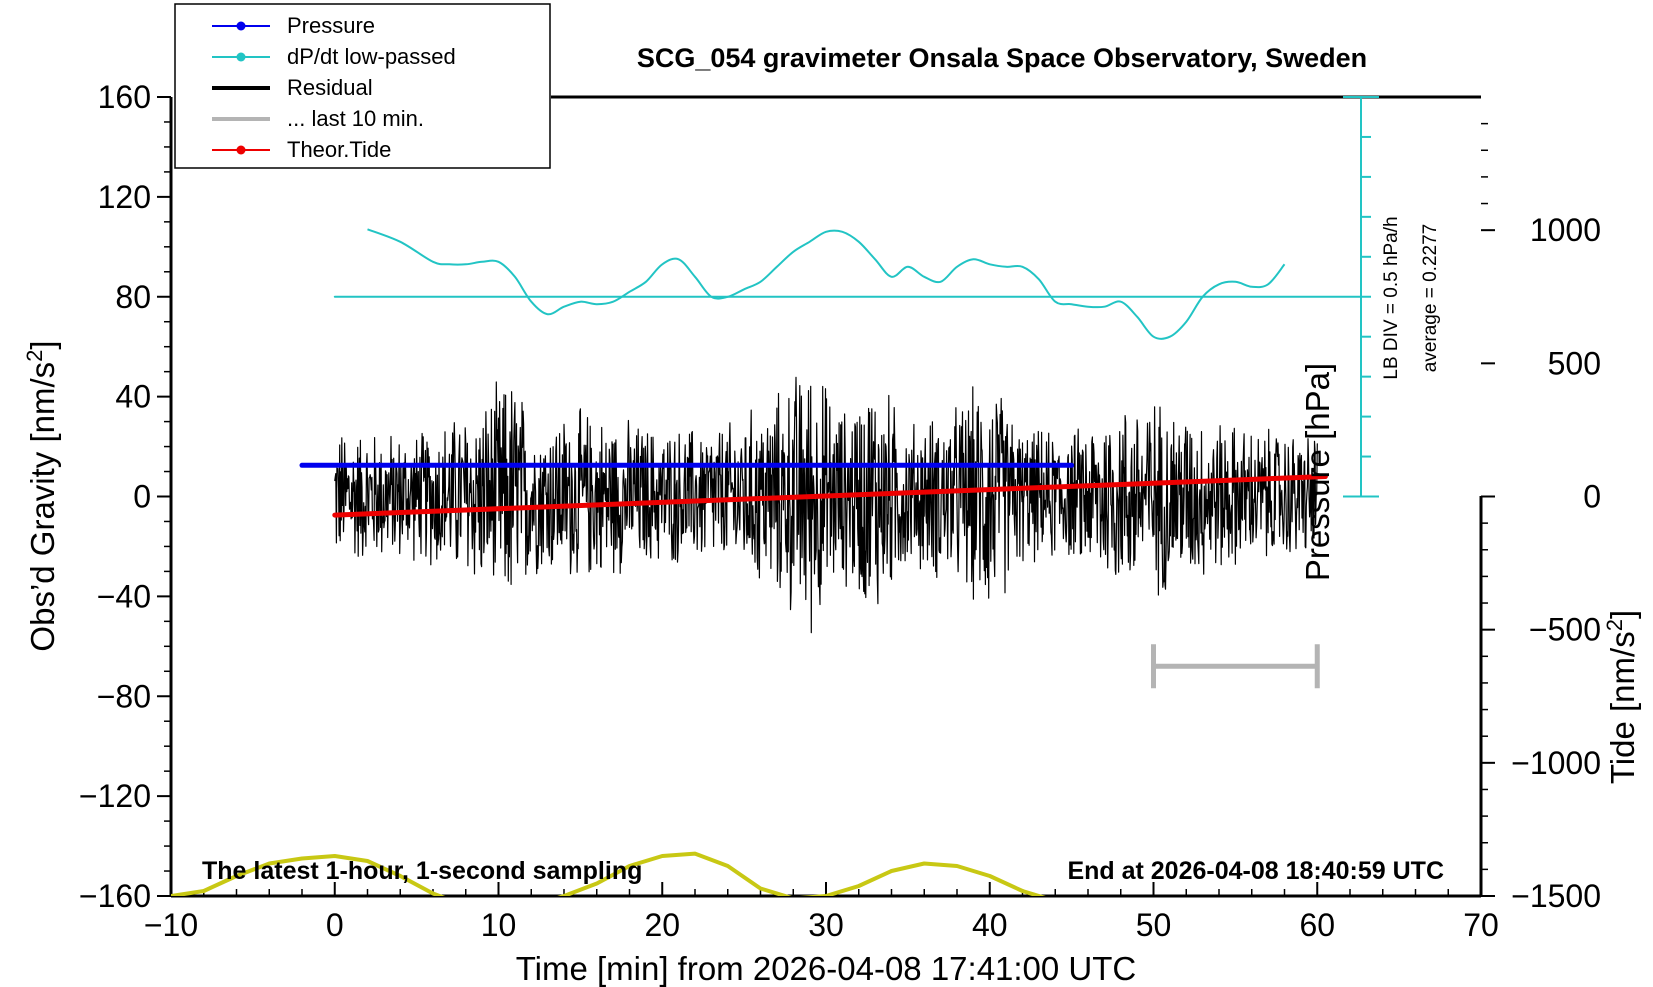 This screenshot has height=987, width=1653. What do you see at coordinates (335, 925) in the screenshot?
I see `x-tick-label: 0` at bounding box center [335, 925].